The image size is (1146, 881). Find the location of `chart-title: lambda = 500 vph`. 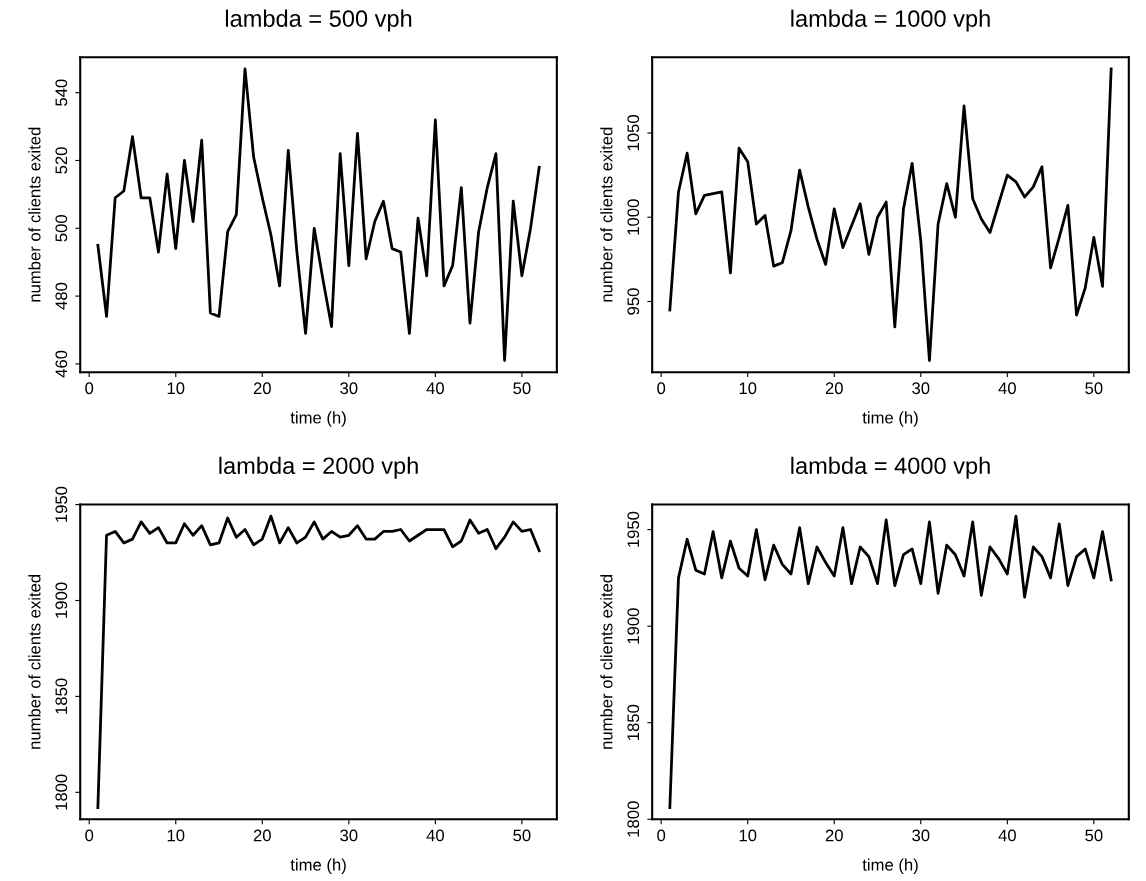

chart-title: lambda = 500 vph is located at coordinates (318, 20).